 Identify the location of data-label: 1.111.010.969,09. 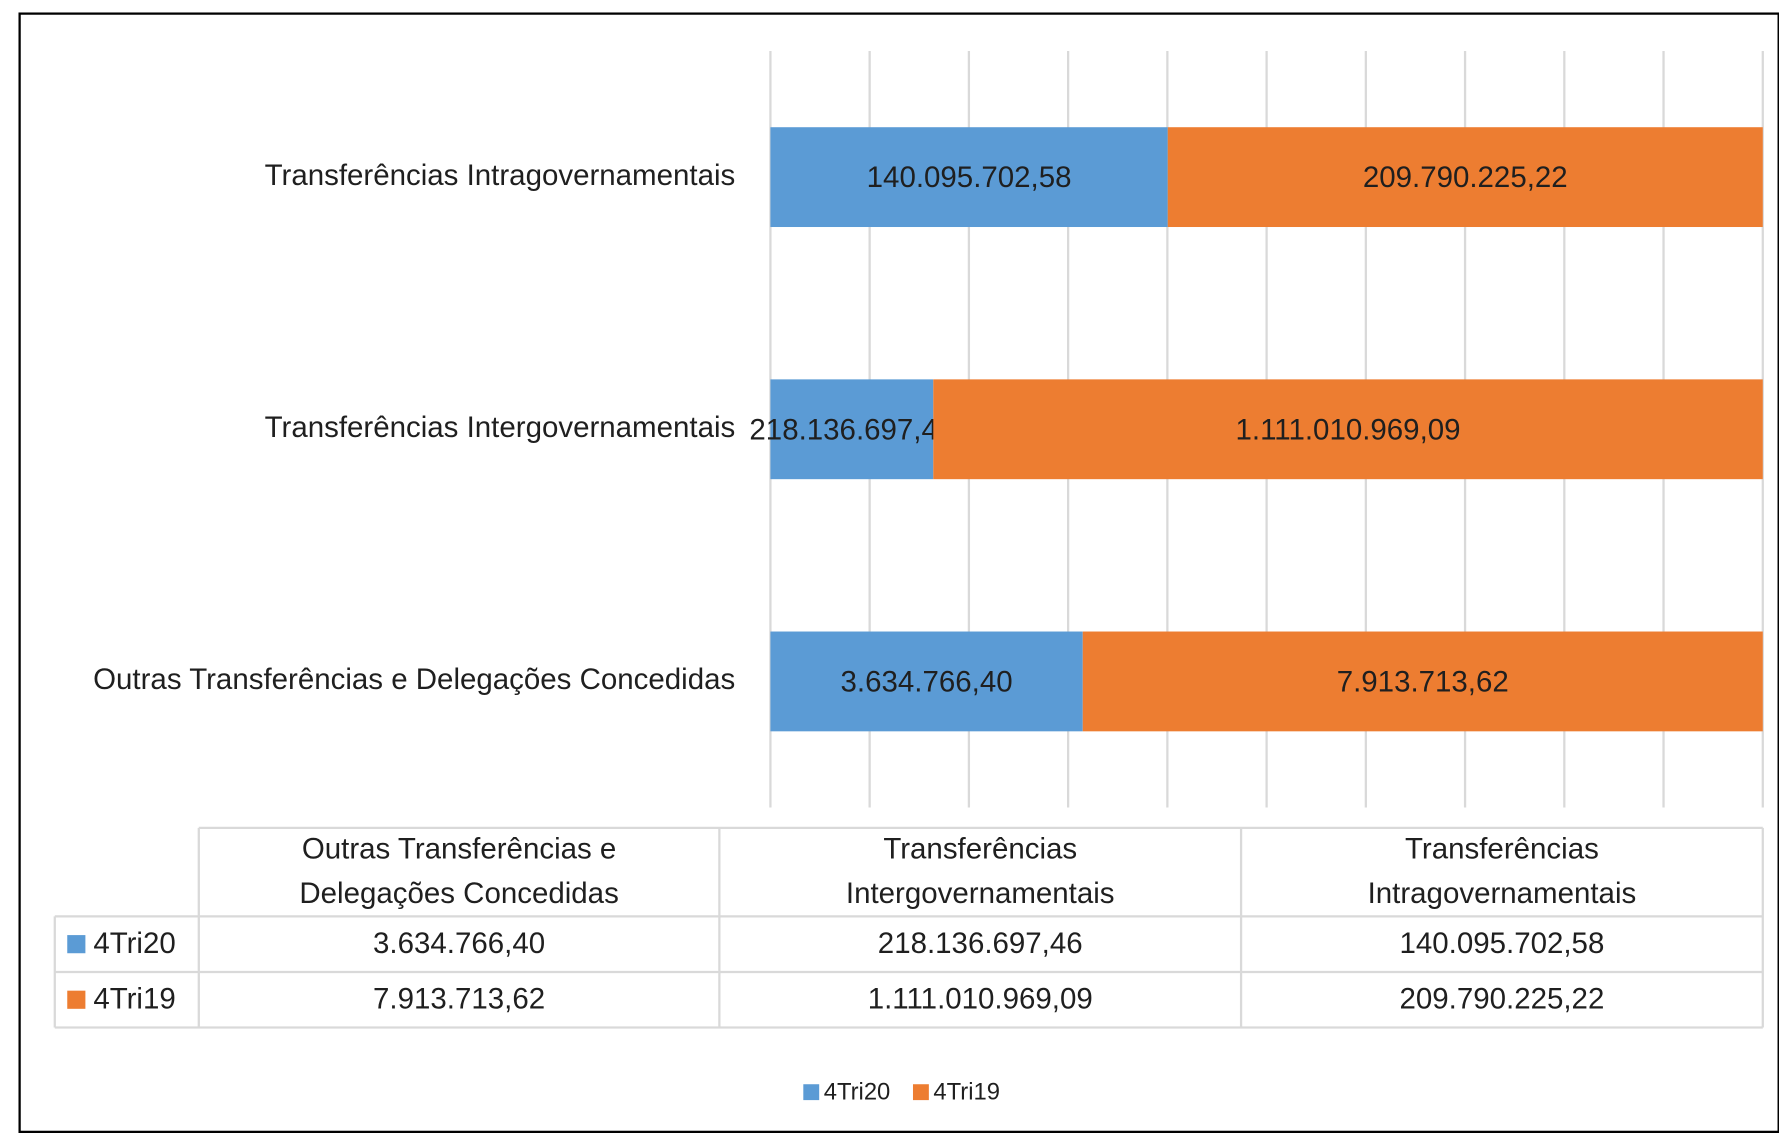
(1348, 429).